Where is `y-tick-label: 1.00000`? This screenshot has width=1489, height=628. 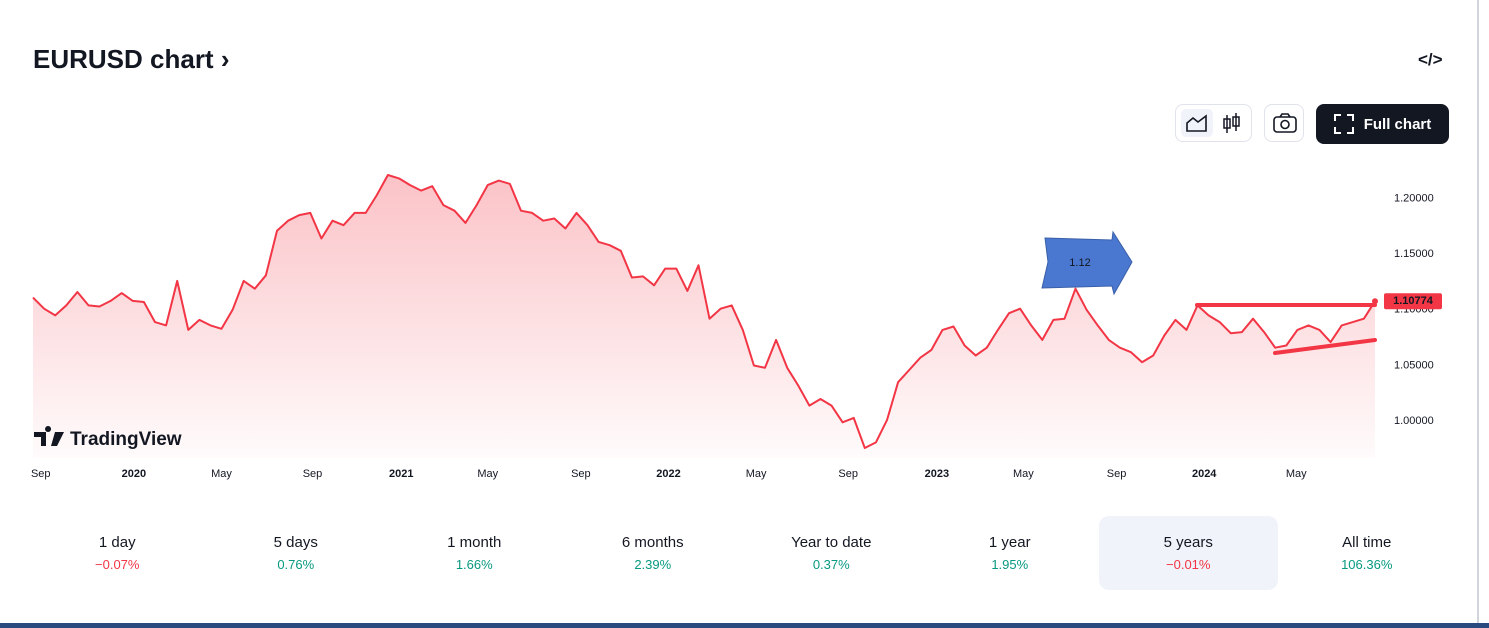 y-tick-label: 1.00000 is located at coordinates (1414, 421).